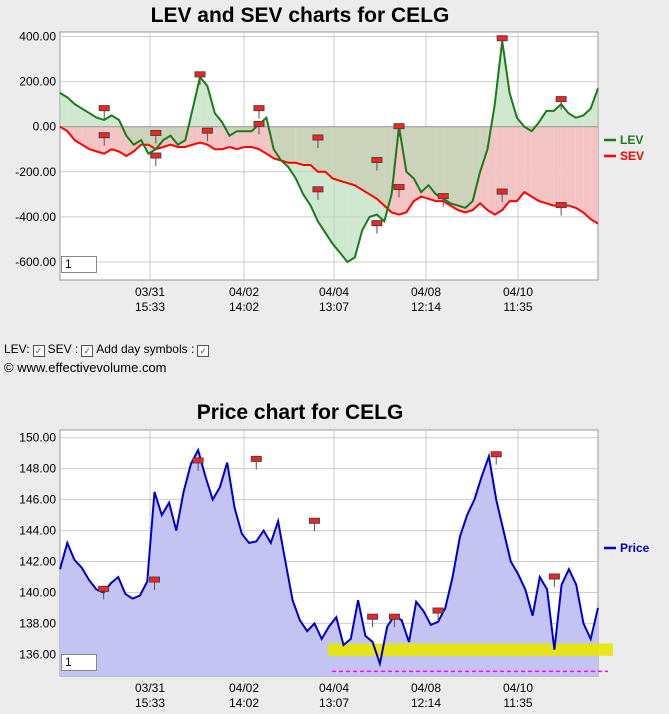 This screenshot has width=669, height=714. I want to click on y-tick-label: 138.00, so click(37, 623).